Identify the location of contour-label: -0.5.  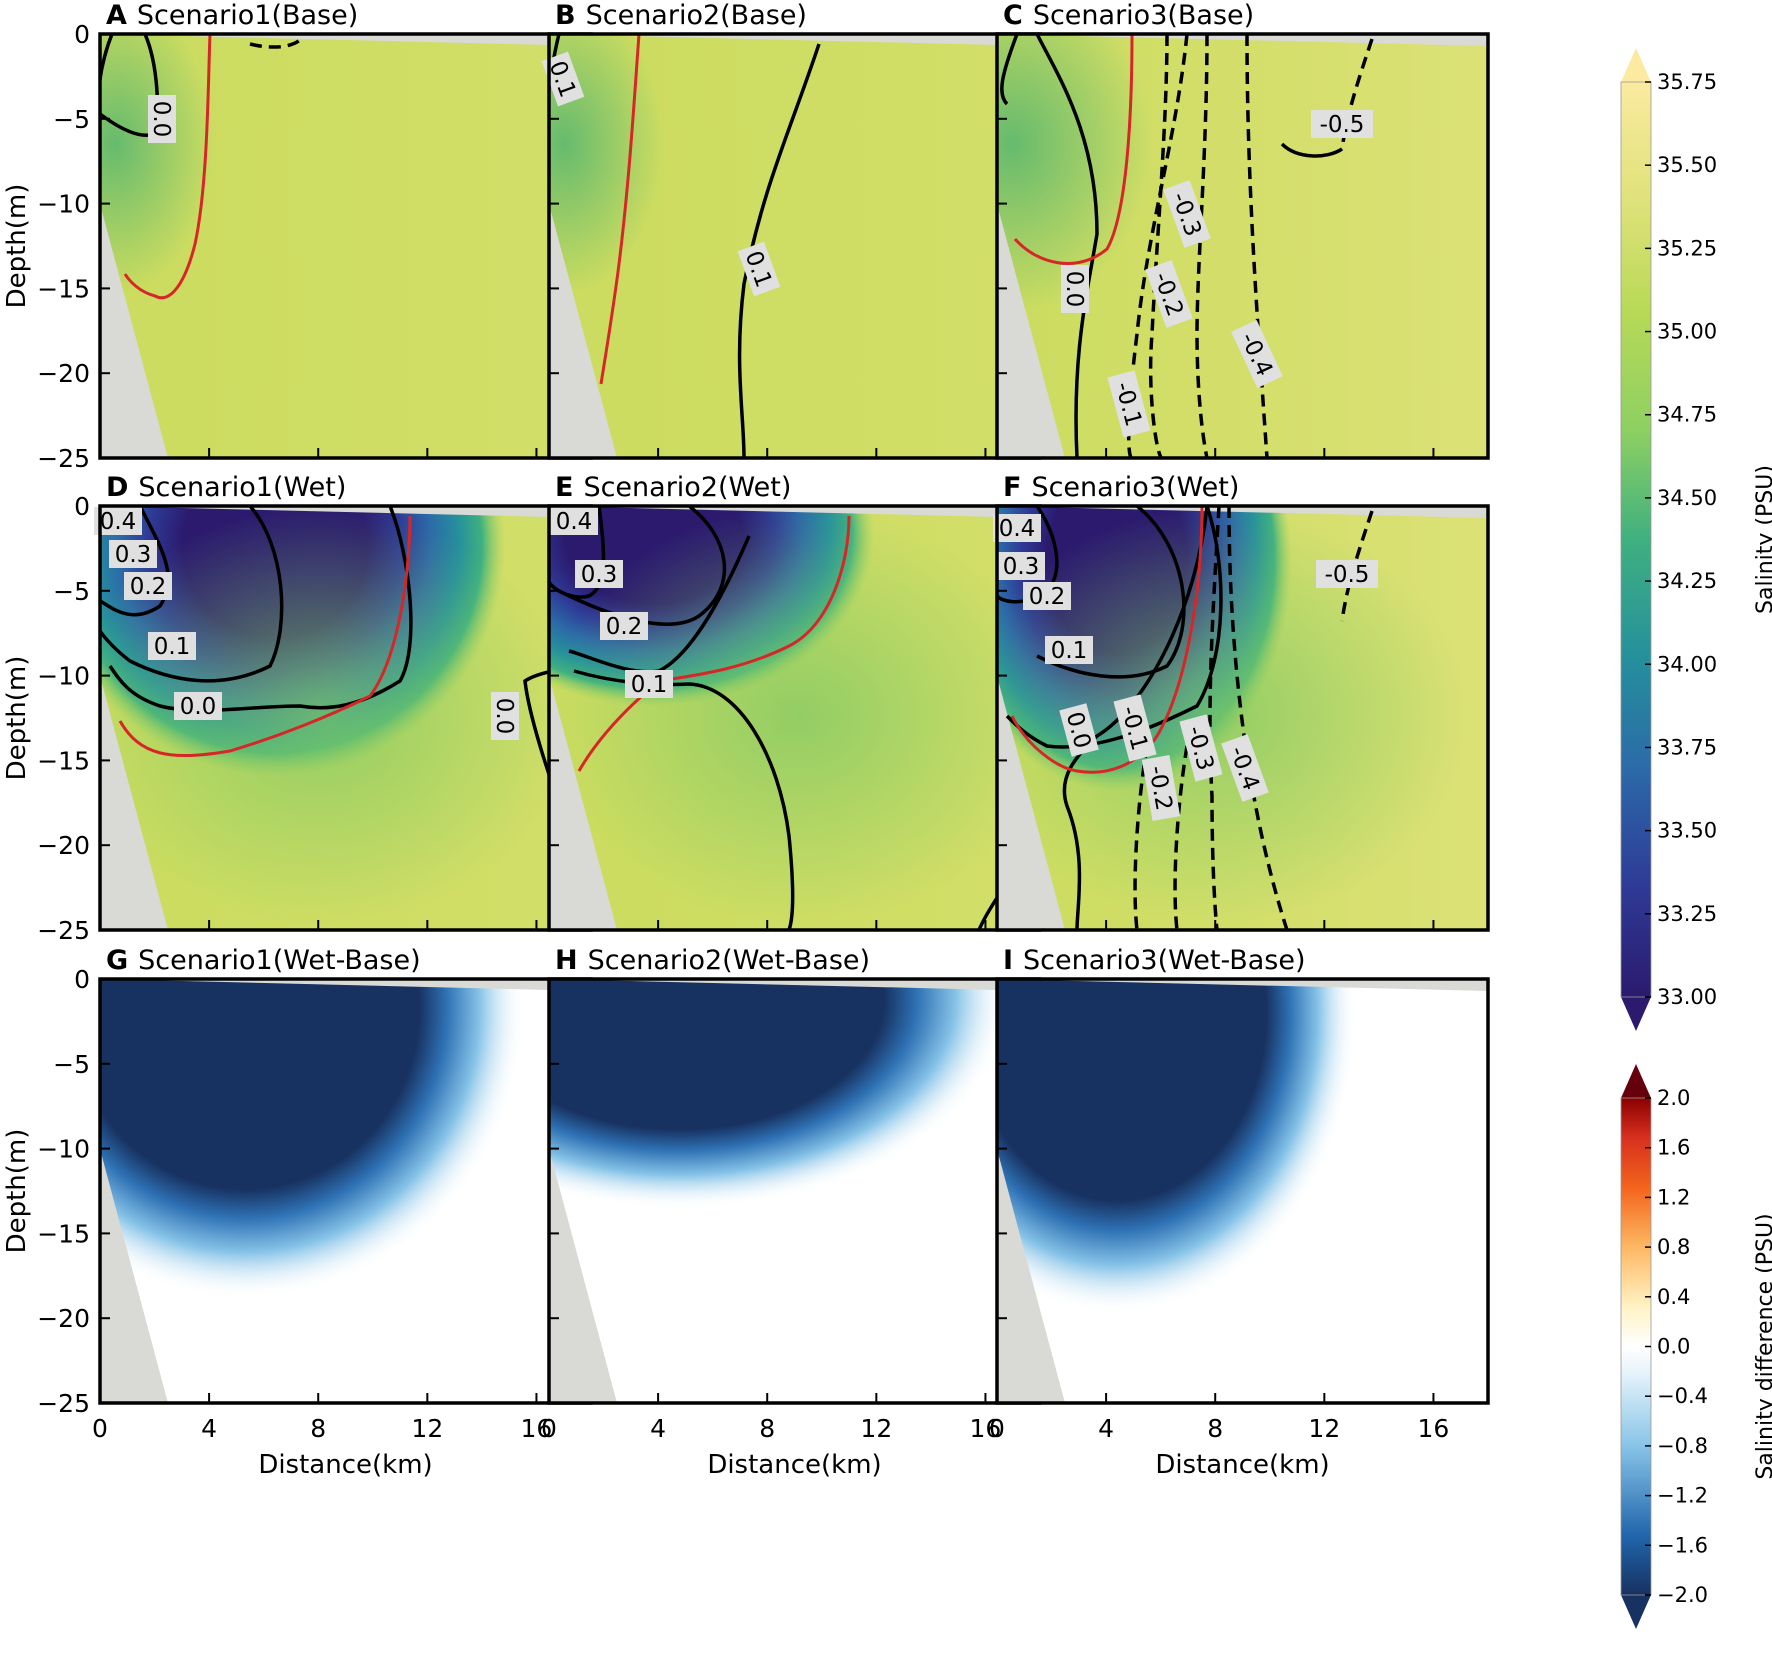
(1347, 574).